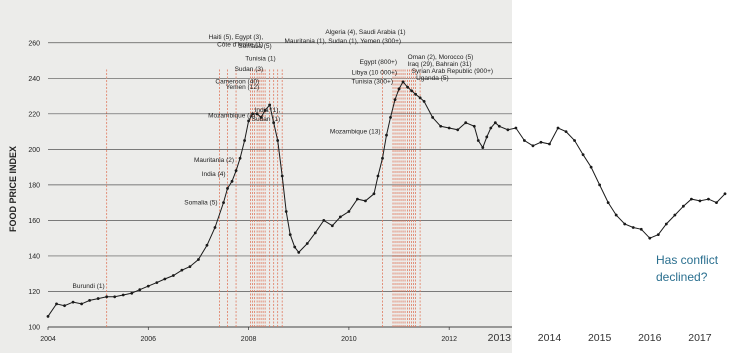  Describe the element at coordinates (13, 189) in the screenshot. I see `y-axis-label: FOOD PRICE INDEX` at that location.